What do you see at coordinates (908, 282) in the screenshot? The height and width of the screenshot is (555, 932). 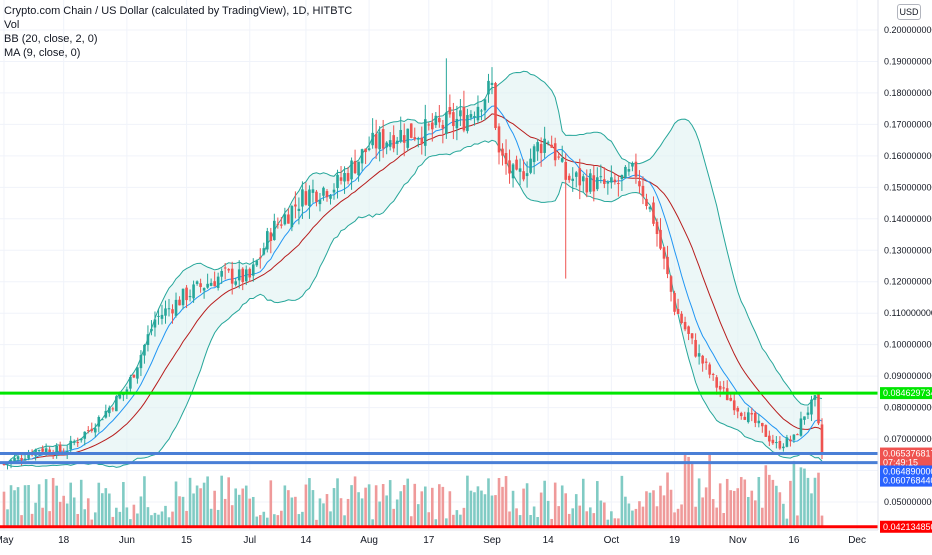 I see `price-tick-label: 0.120000000` at bounding box center [908, 282].